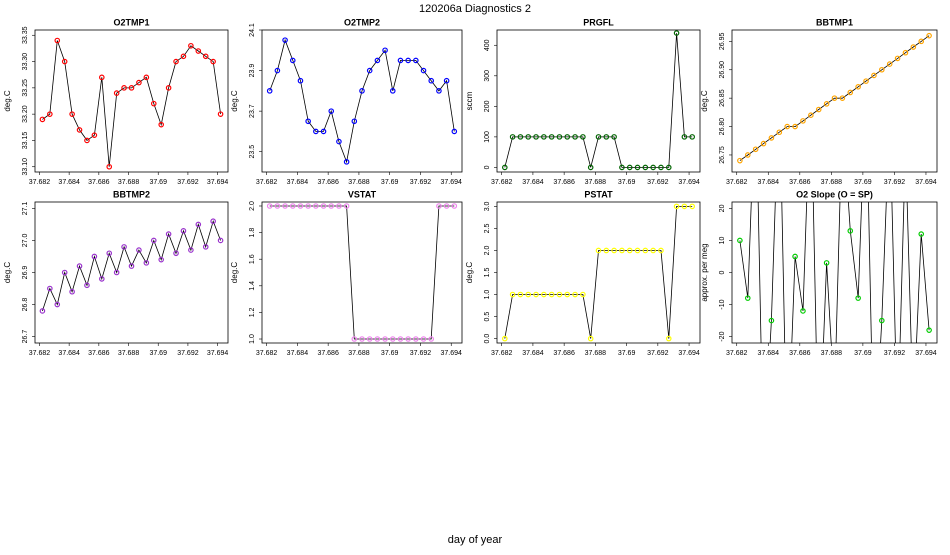 The image size is (950, 555). I want to click on y-tick-label: 23.7, so click(252, 111).